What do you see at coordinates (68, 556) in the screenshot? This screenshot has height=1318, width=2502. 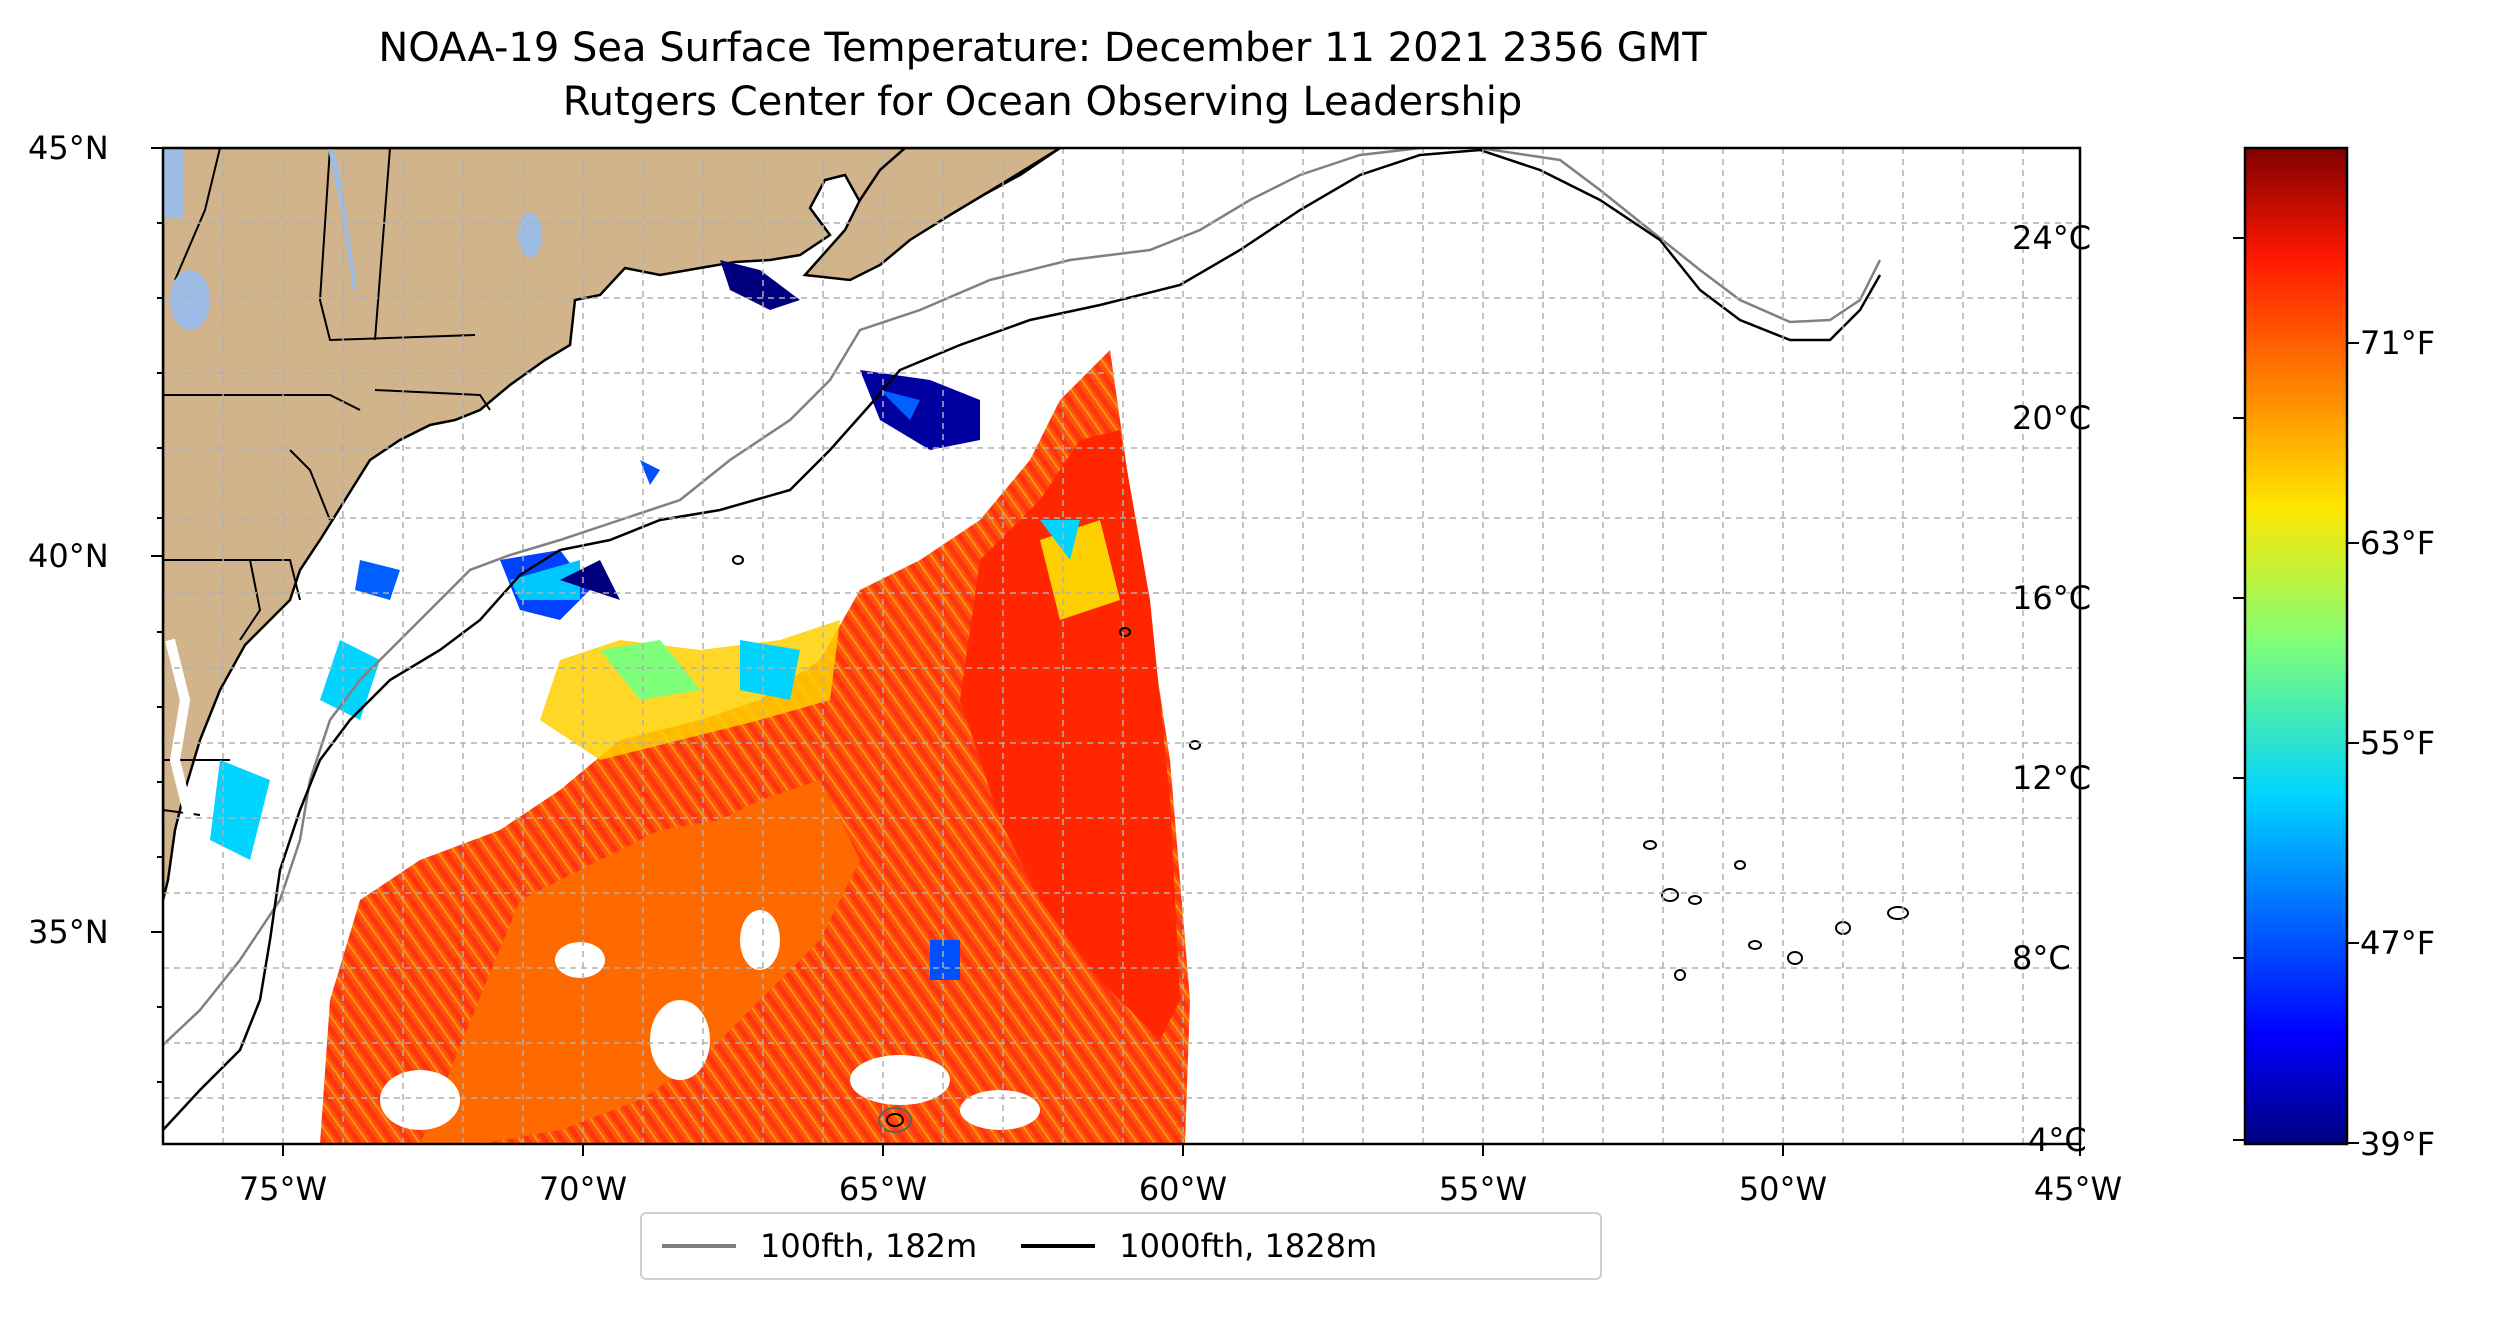 I see `lat-label-40: 40°N` at bounding box center [68, 556].